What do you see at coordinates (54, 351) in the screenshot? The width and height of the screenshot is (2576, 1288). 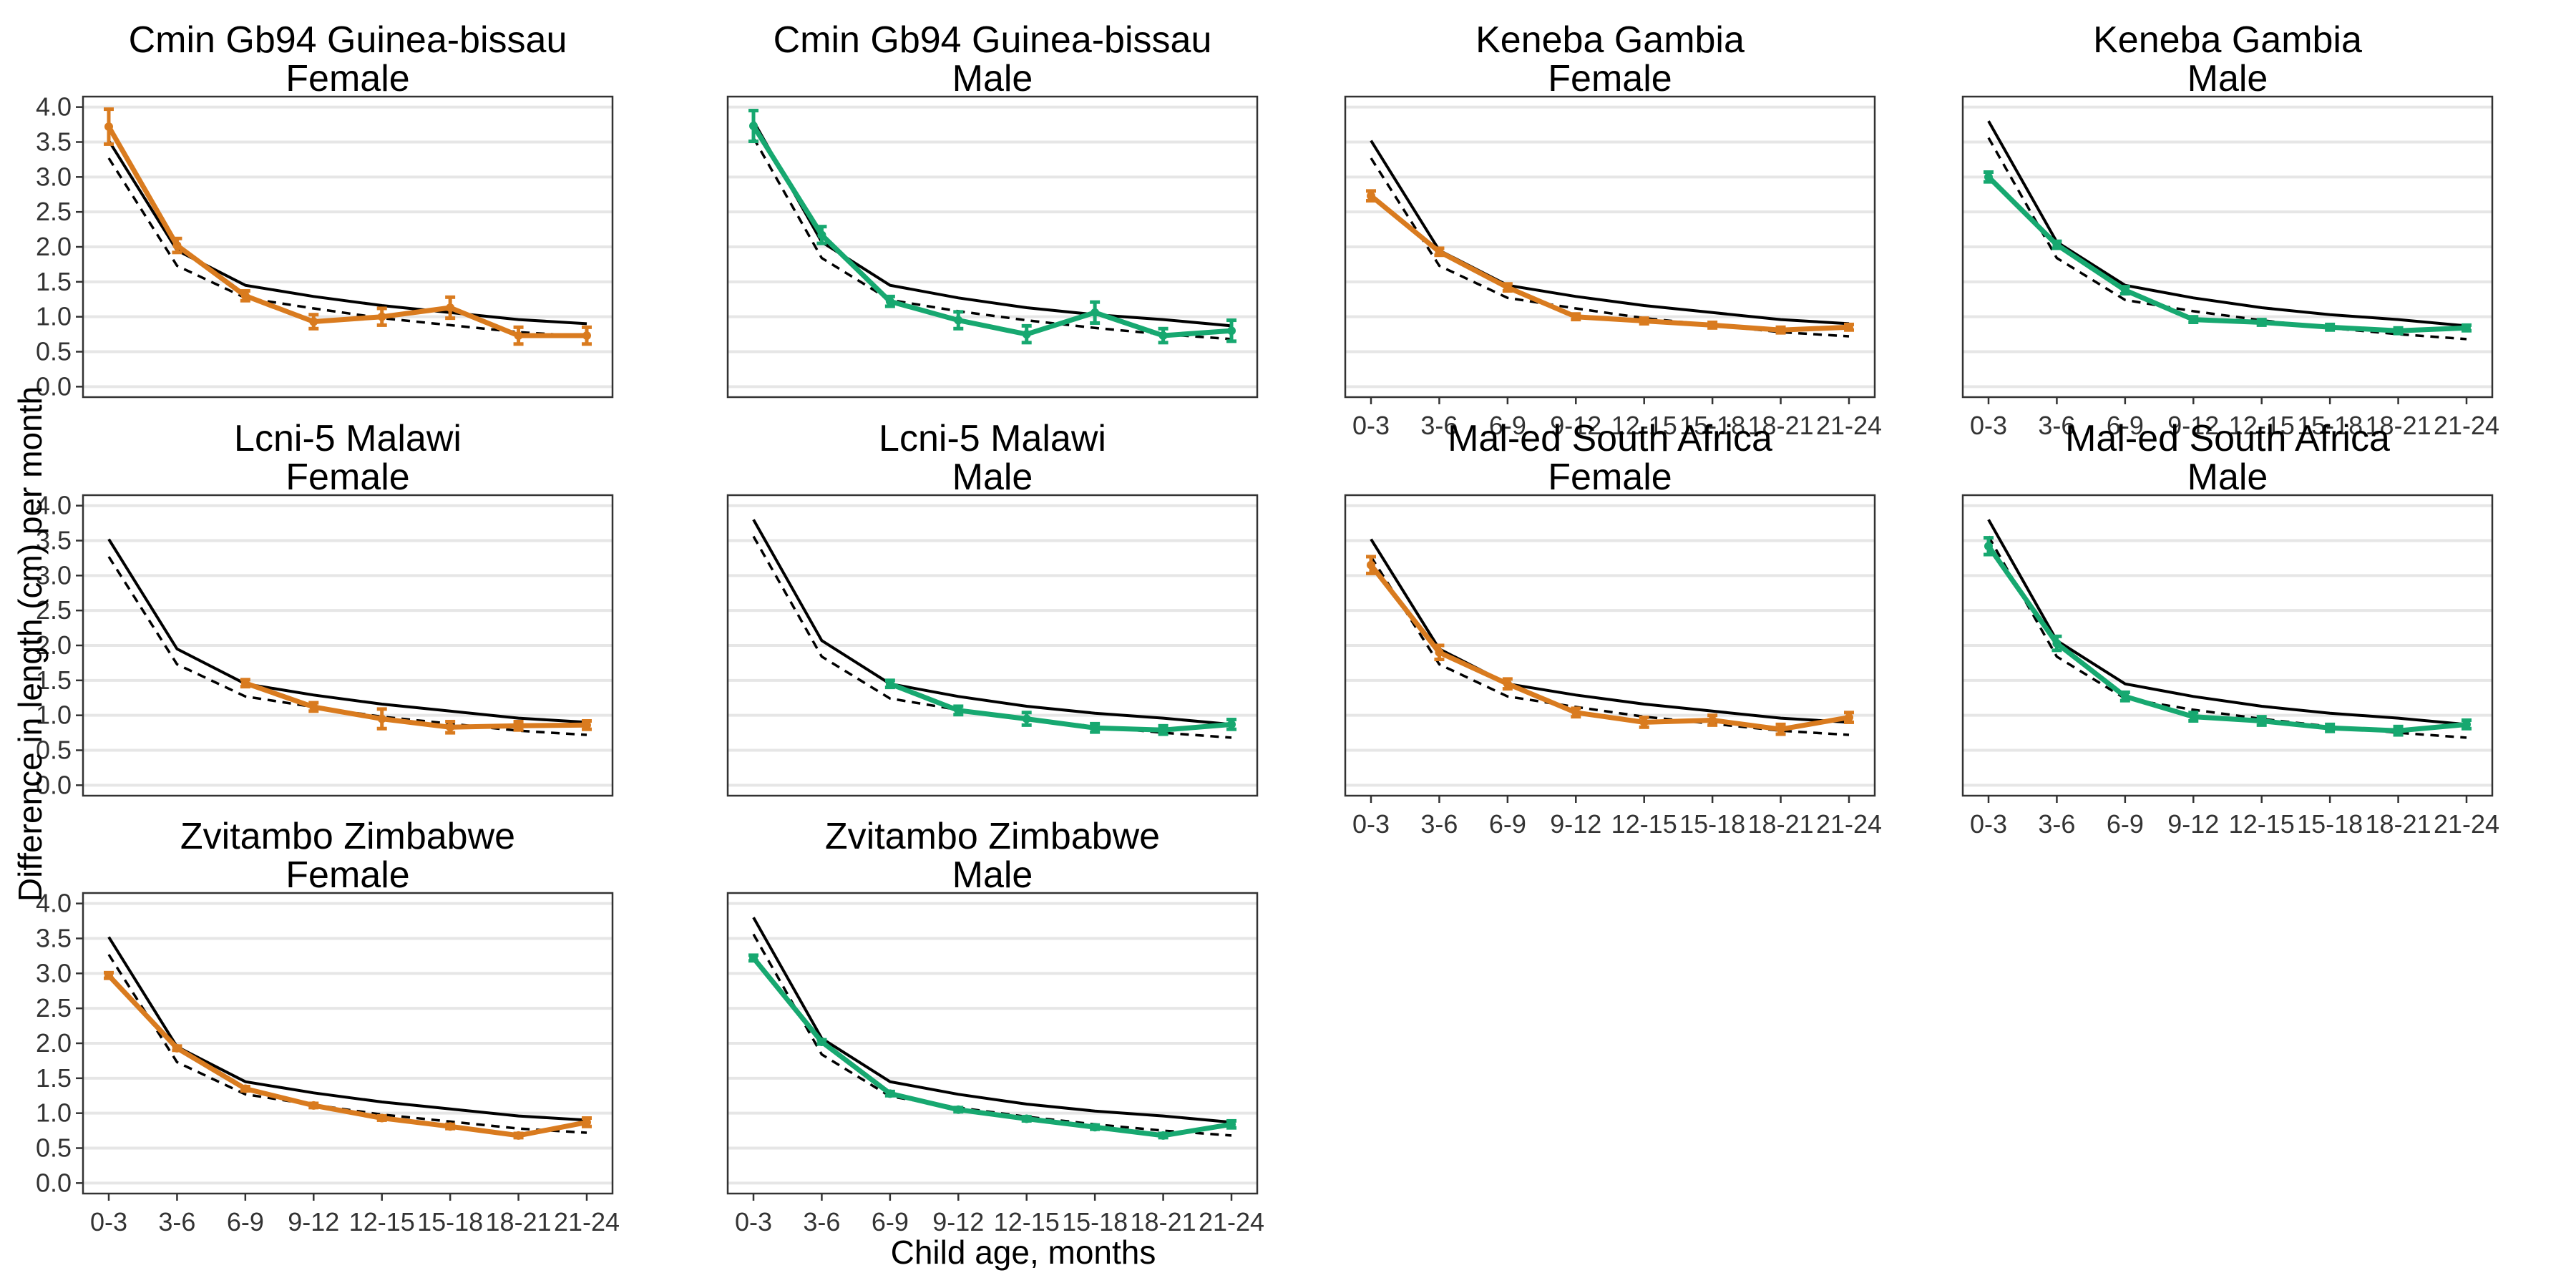 I see `y-tick-label: 0.5` at bounding box center [54, 351].